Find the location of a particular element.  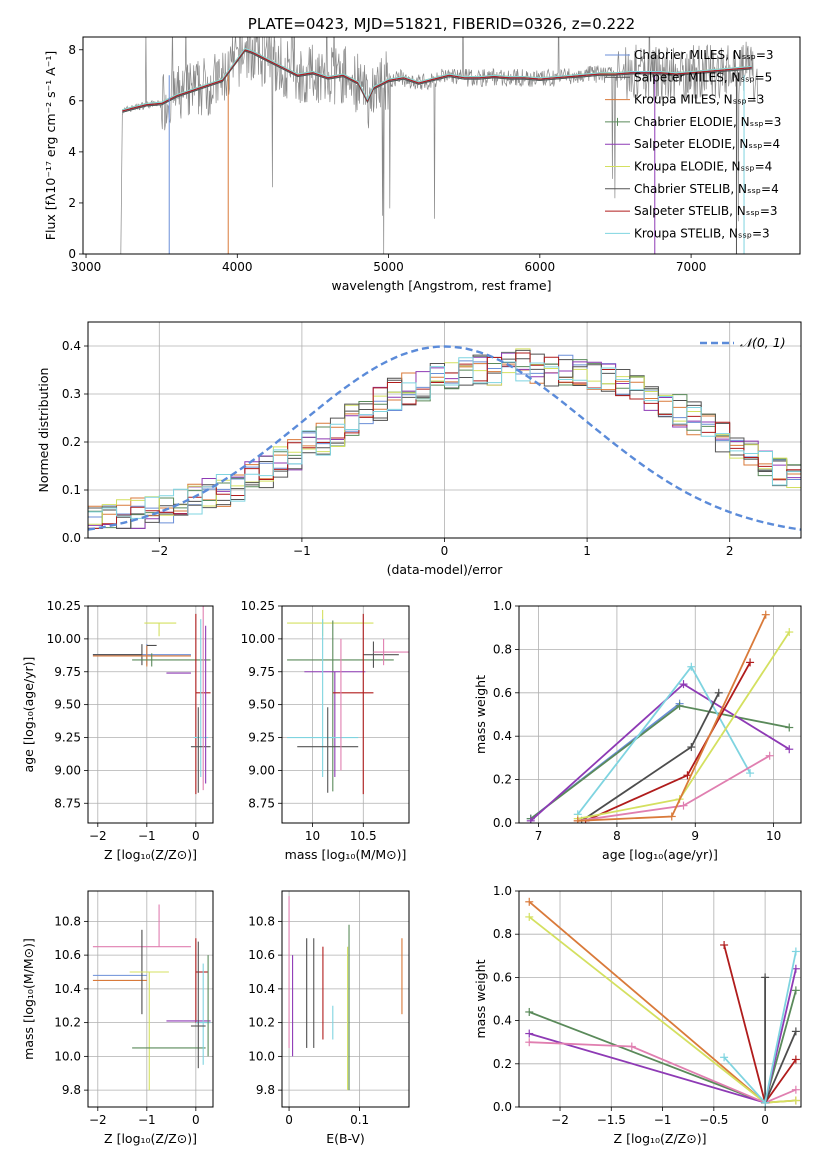

legend-label: Salpeter STELIB, Nₛₛₚ=3 is located at coordinates (706, 211).